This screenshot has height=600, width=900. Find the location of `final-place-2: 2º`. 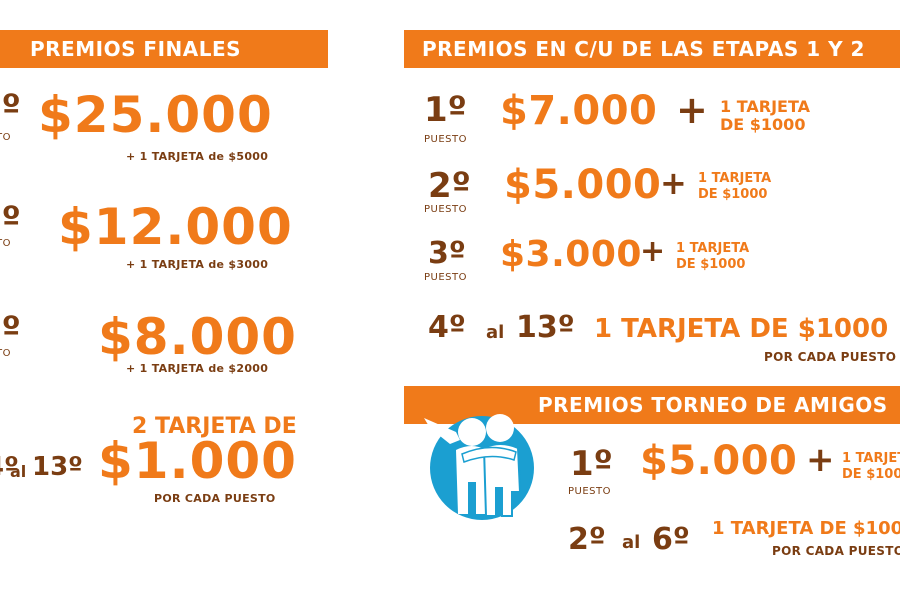

final-place-2: 2º is located at coordinates (10, 220).